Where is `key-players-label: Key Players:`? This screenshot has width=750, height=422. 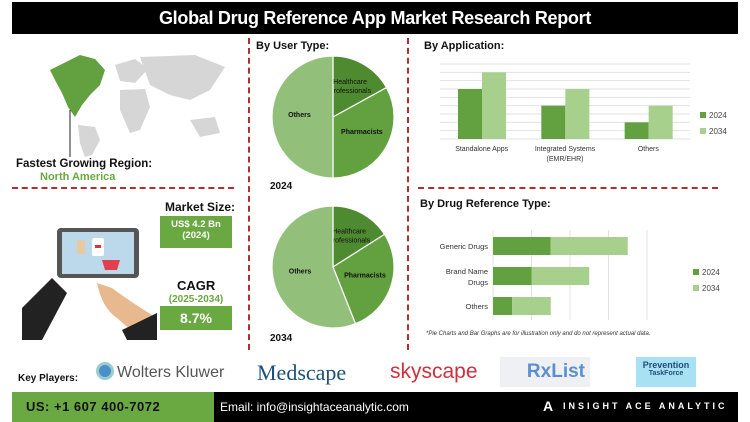 key-players-label: Key Players: is located at coordinates (48, 378).